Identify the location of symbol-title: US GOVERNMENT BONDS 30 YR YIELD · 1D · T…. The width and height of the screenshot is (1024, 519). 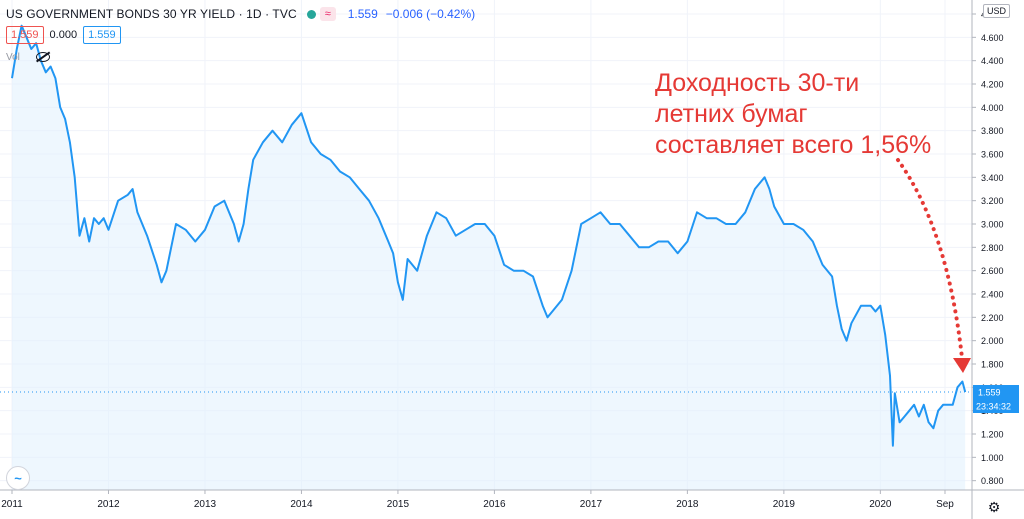
(151, 14).